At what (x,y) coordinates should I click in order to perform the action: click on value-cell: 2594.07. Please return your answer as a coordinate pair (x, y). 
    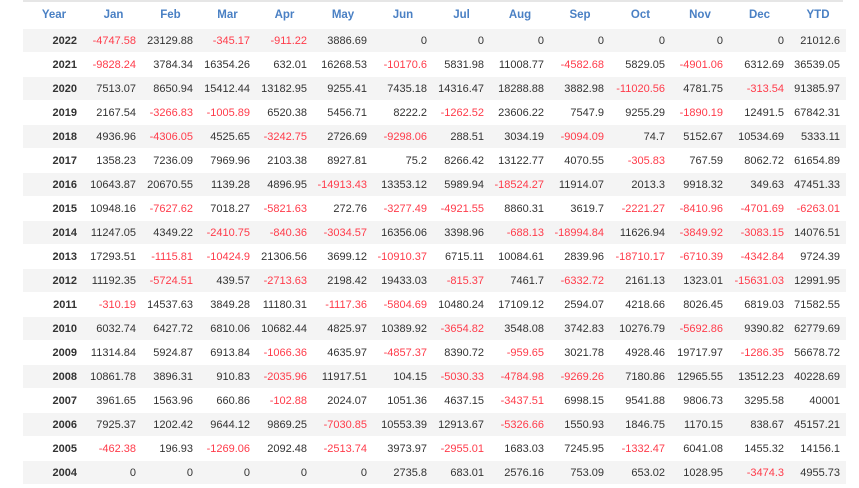
    Looking at the image, I should click on (580, 304).